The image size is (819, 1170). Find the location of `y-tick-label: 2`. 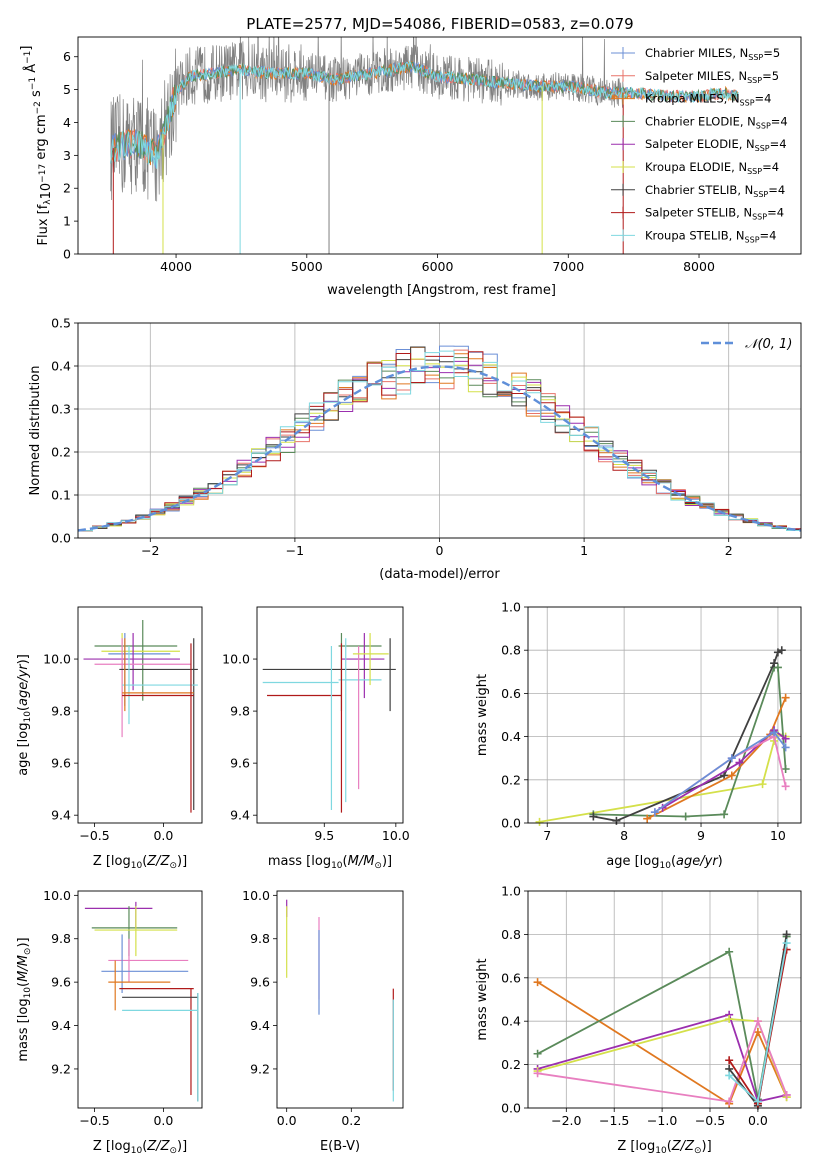

y-tick-label: 2 is located at coordinates (67, 188).